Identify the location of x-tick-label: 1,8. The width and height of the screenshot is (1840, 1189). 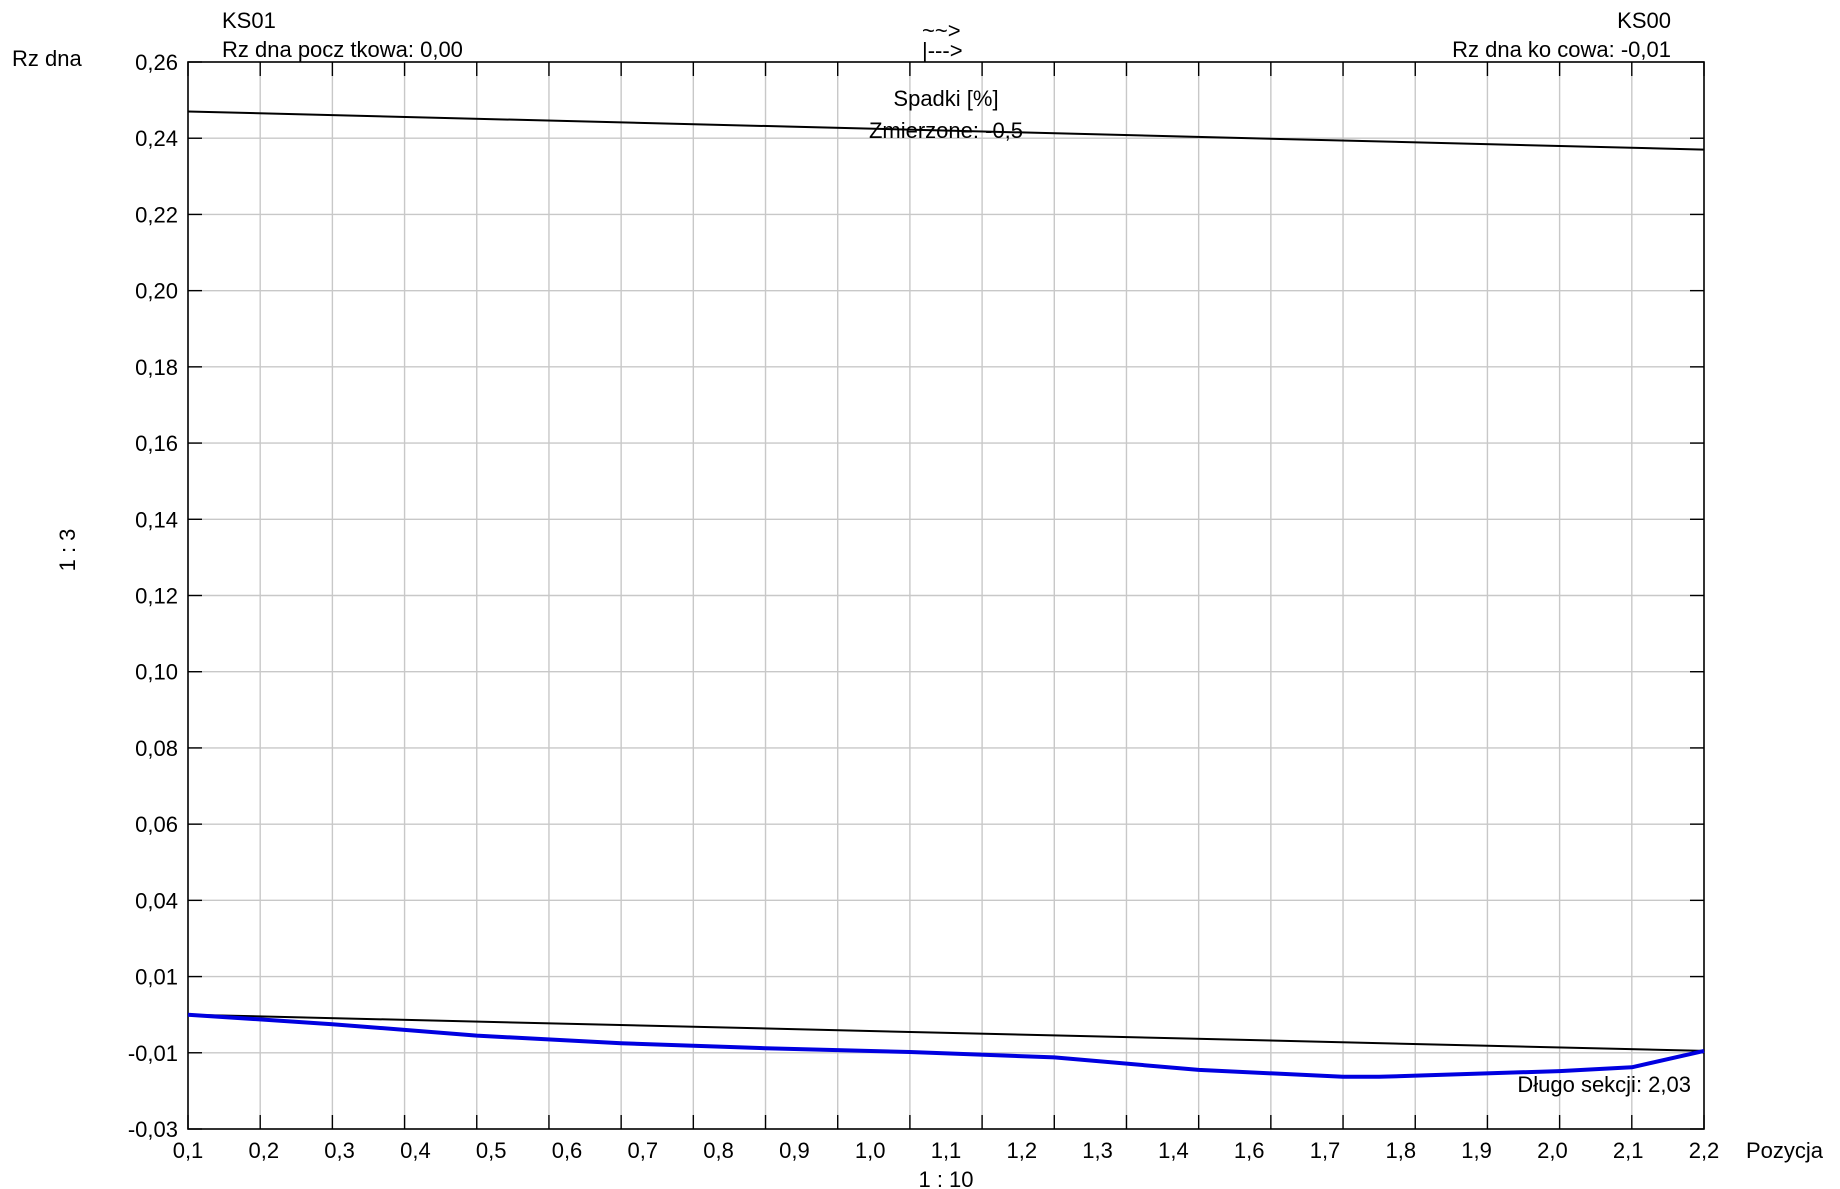
(1401, 1150).